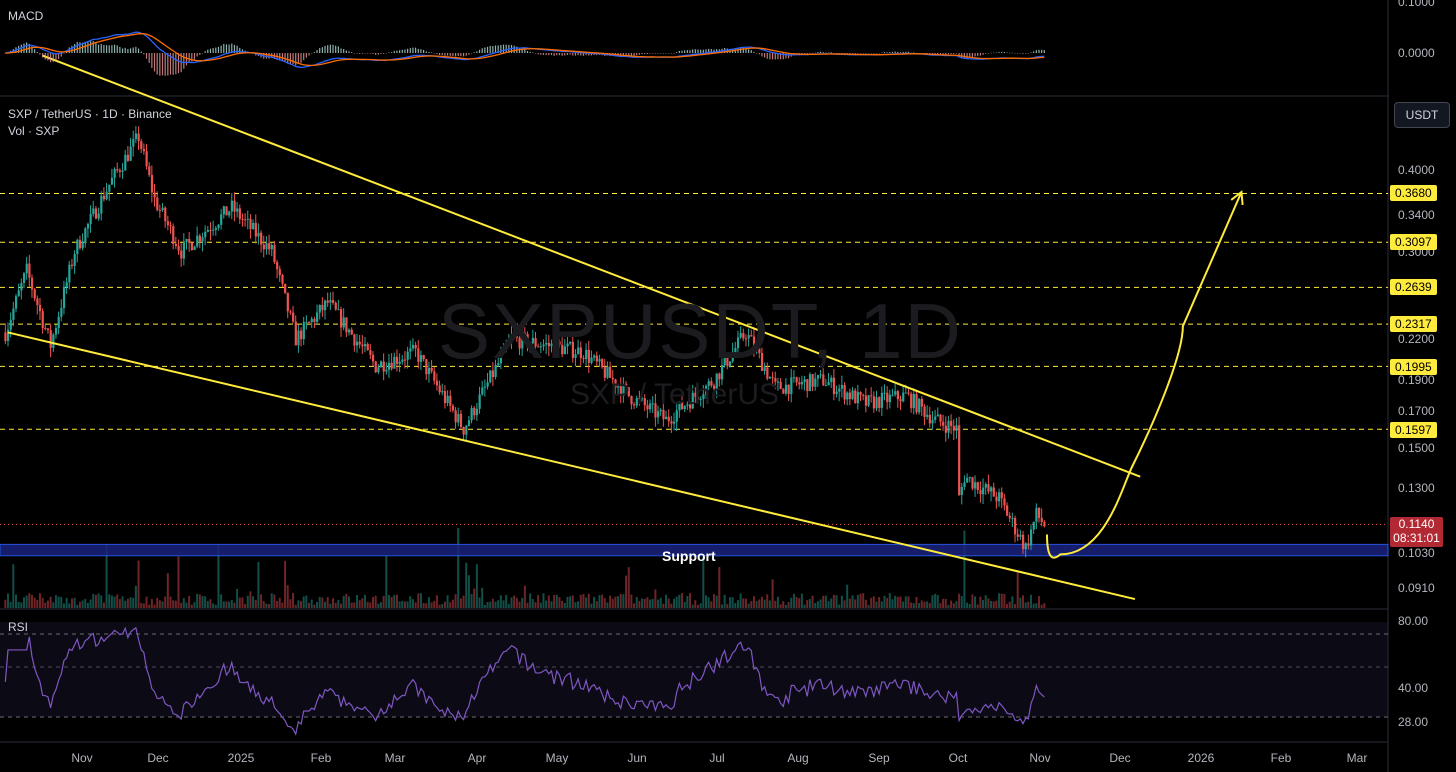  I want to click on support-band, so click(694, 550).